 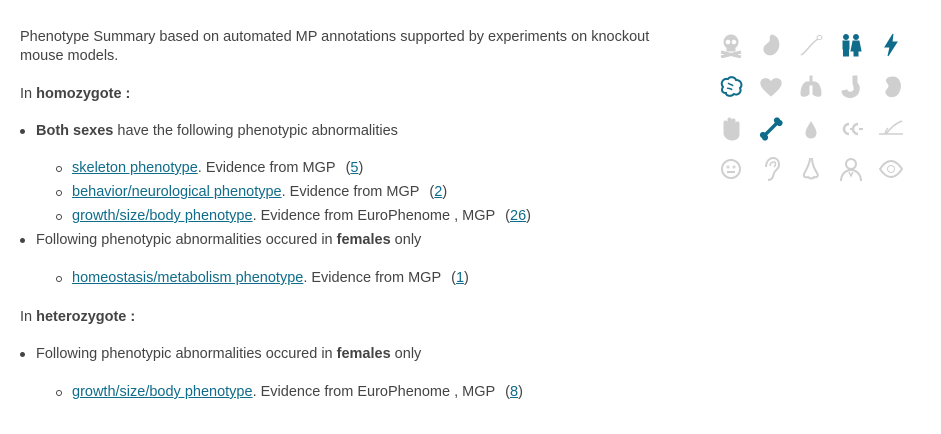 What do you see at coordinates (518, 216) in the screenshot?
I see `count-link: 26` at bounding box center [518, 216].